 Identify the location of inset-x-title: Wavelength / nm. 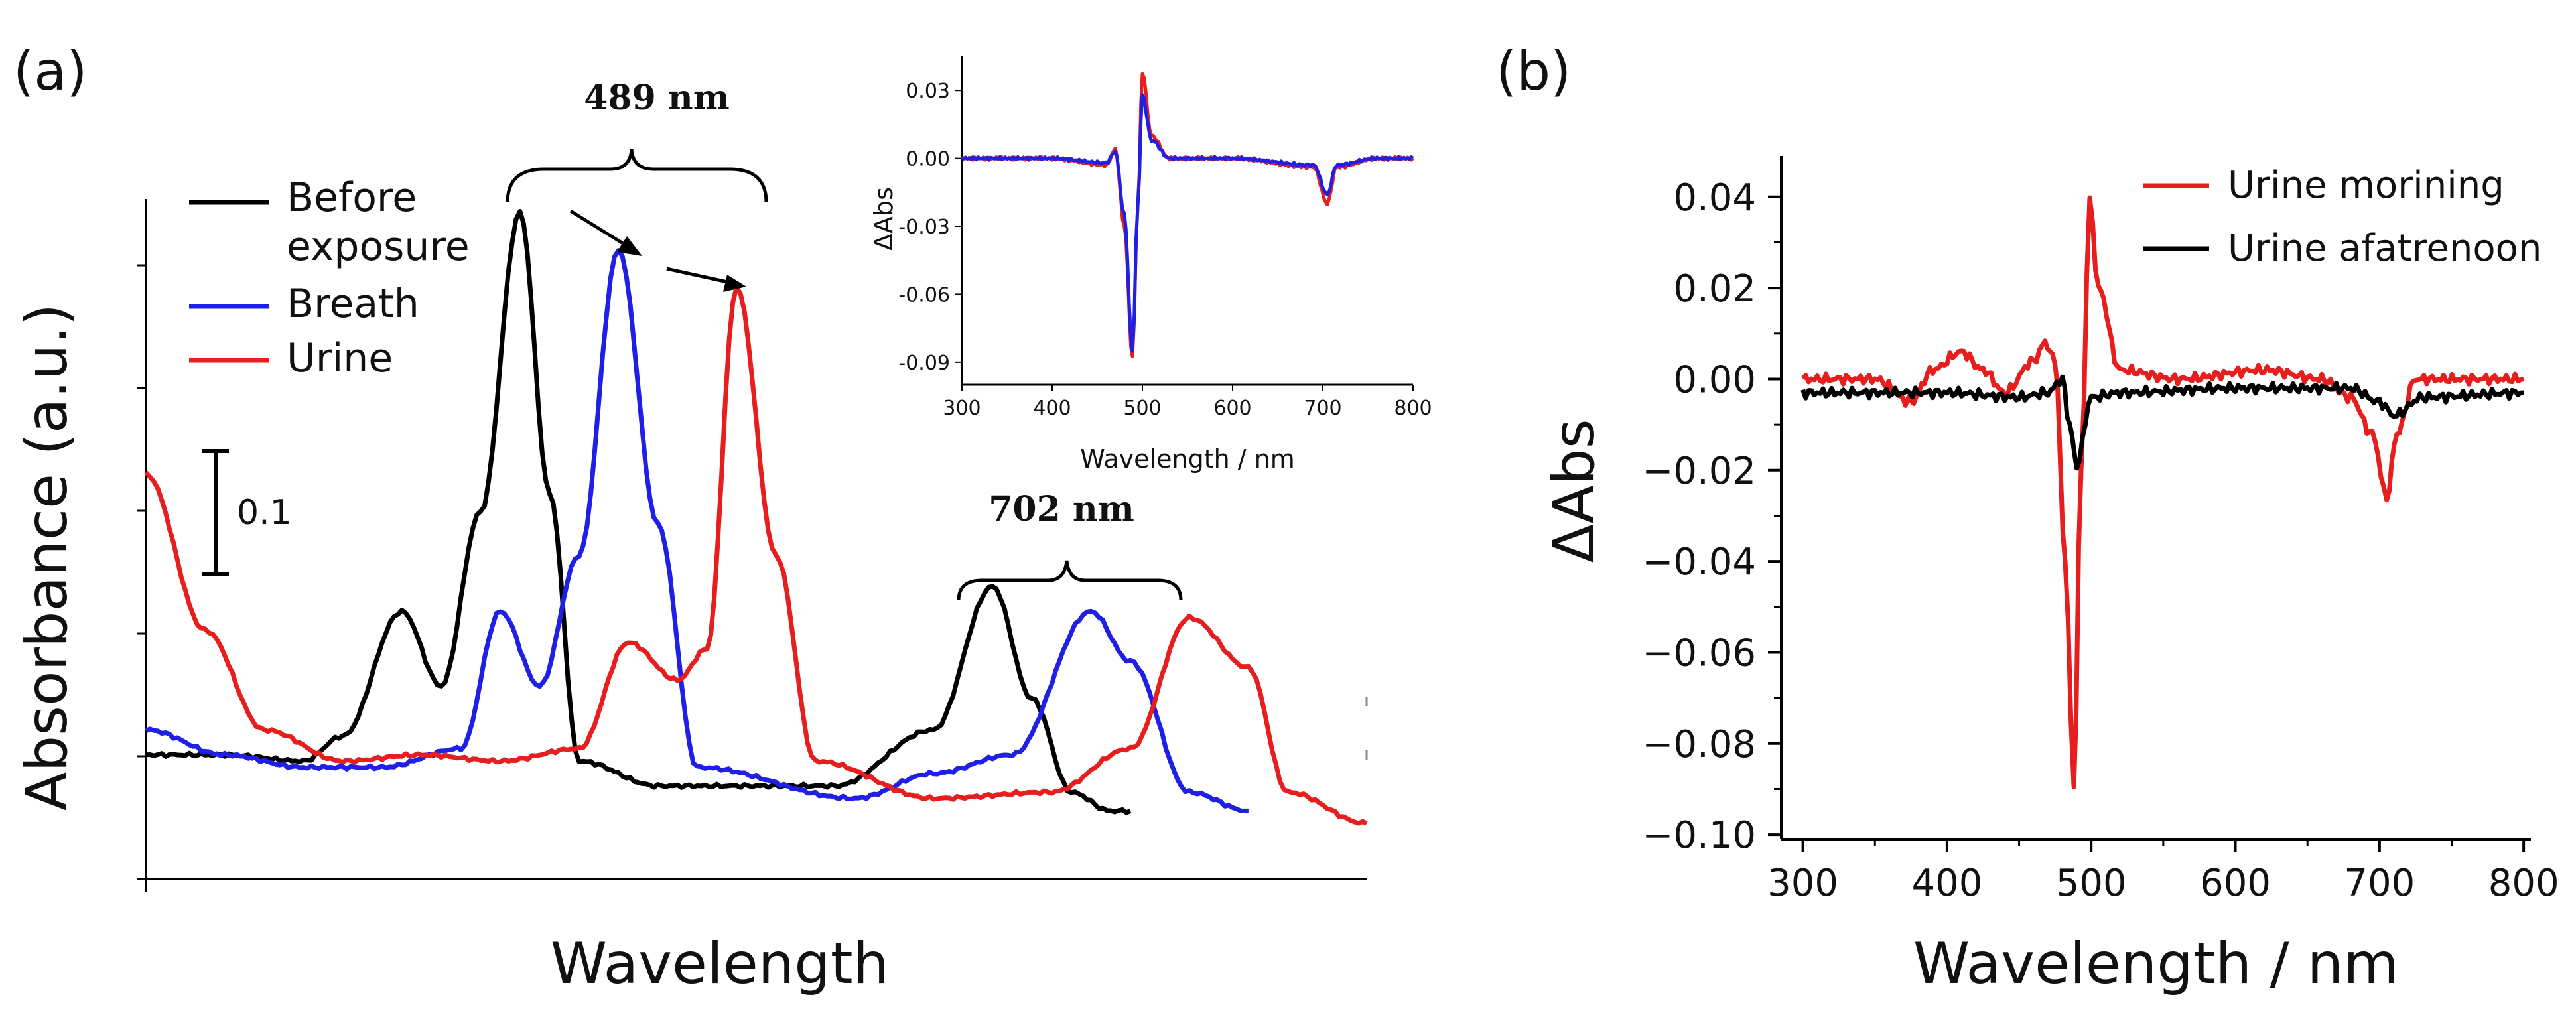
(1187, 459).